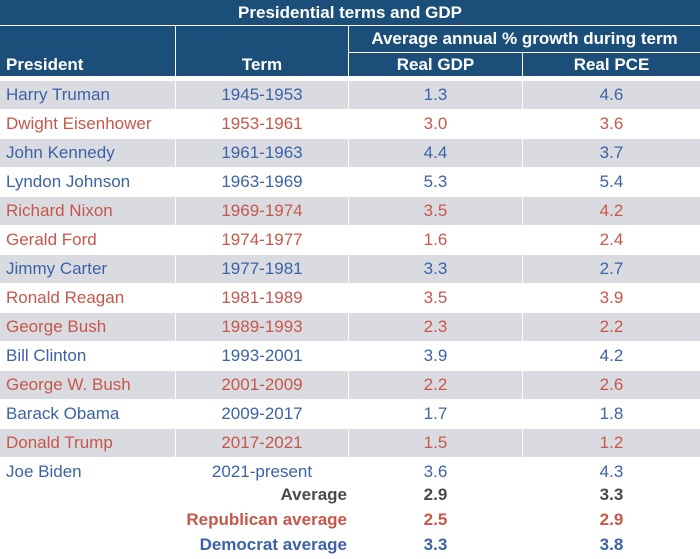 This screenshot has height=559, width=700. What do you see at coordinates (262, 239) in the screenshot?
I see `term-cell: 1974-1977` at bounding box center [262, 239].